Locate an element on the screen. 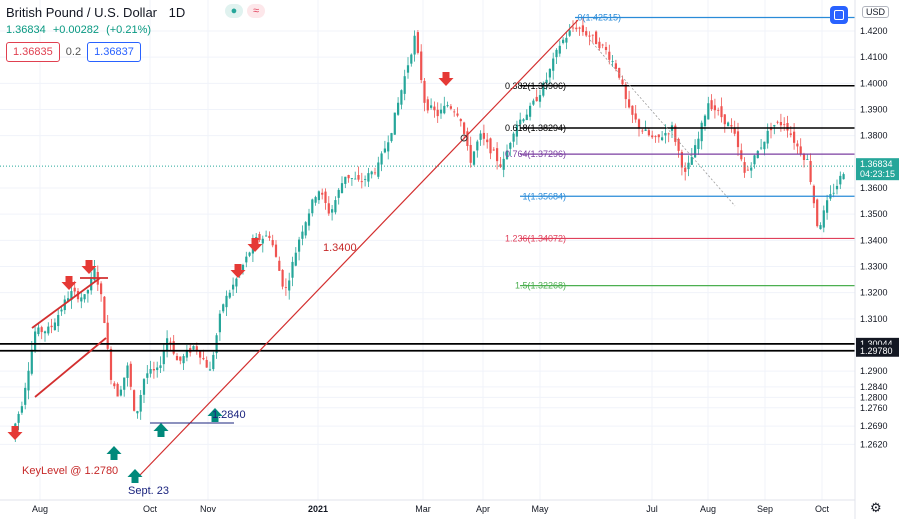 The image size is (900, 519). price-axis-bg is located at coordinates (877, 259).